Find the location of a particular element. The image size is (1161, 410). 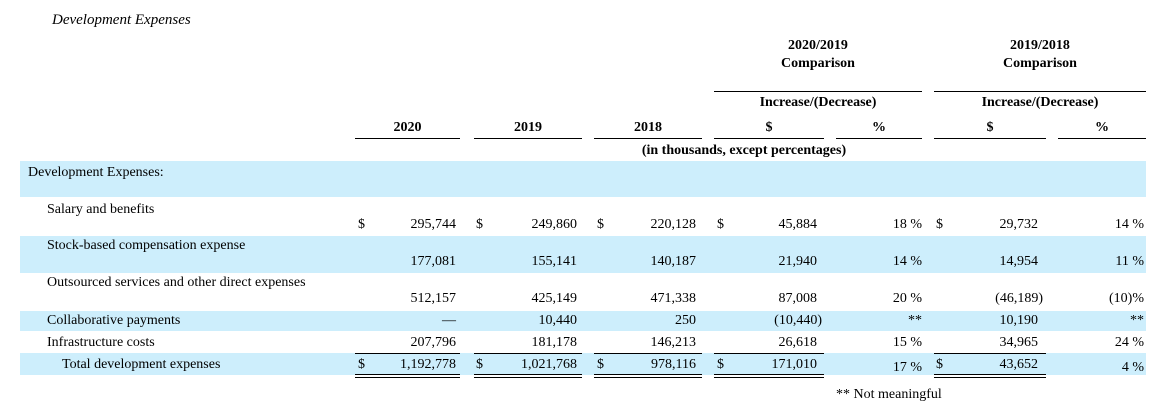

cell-2018: 978,116 is located at coordinates (673, 364).